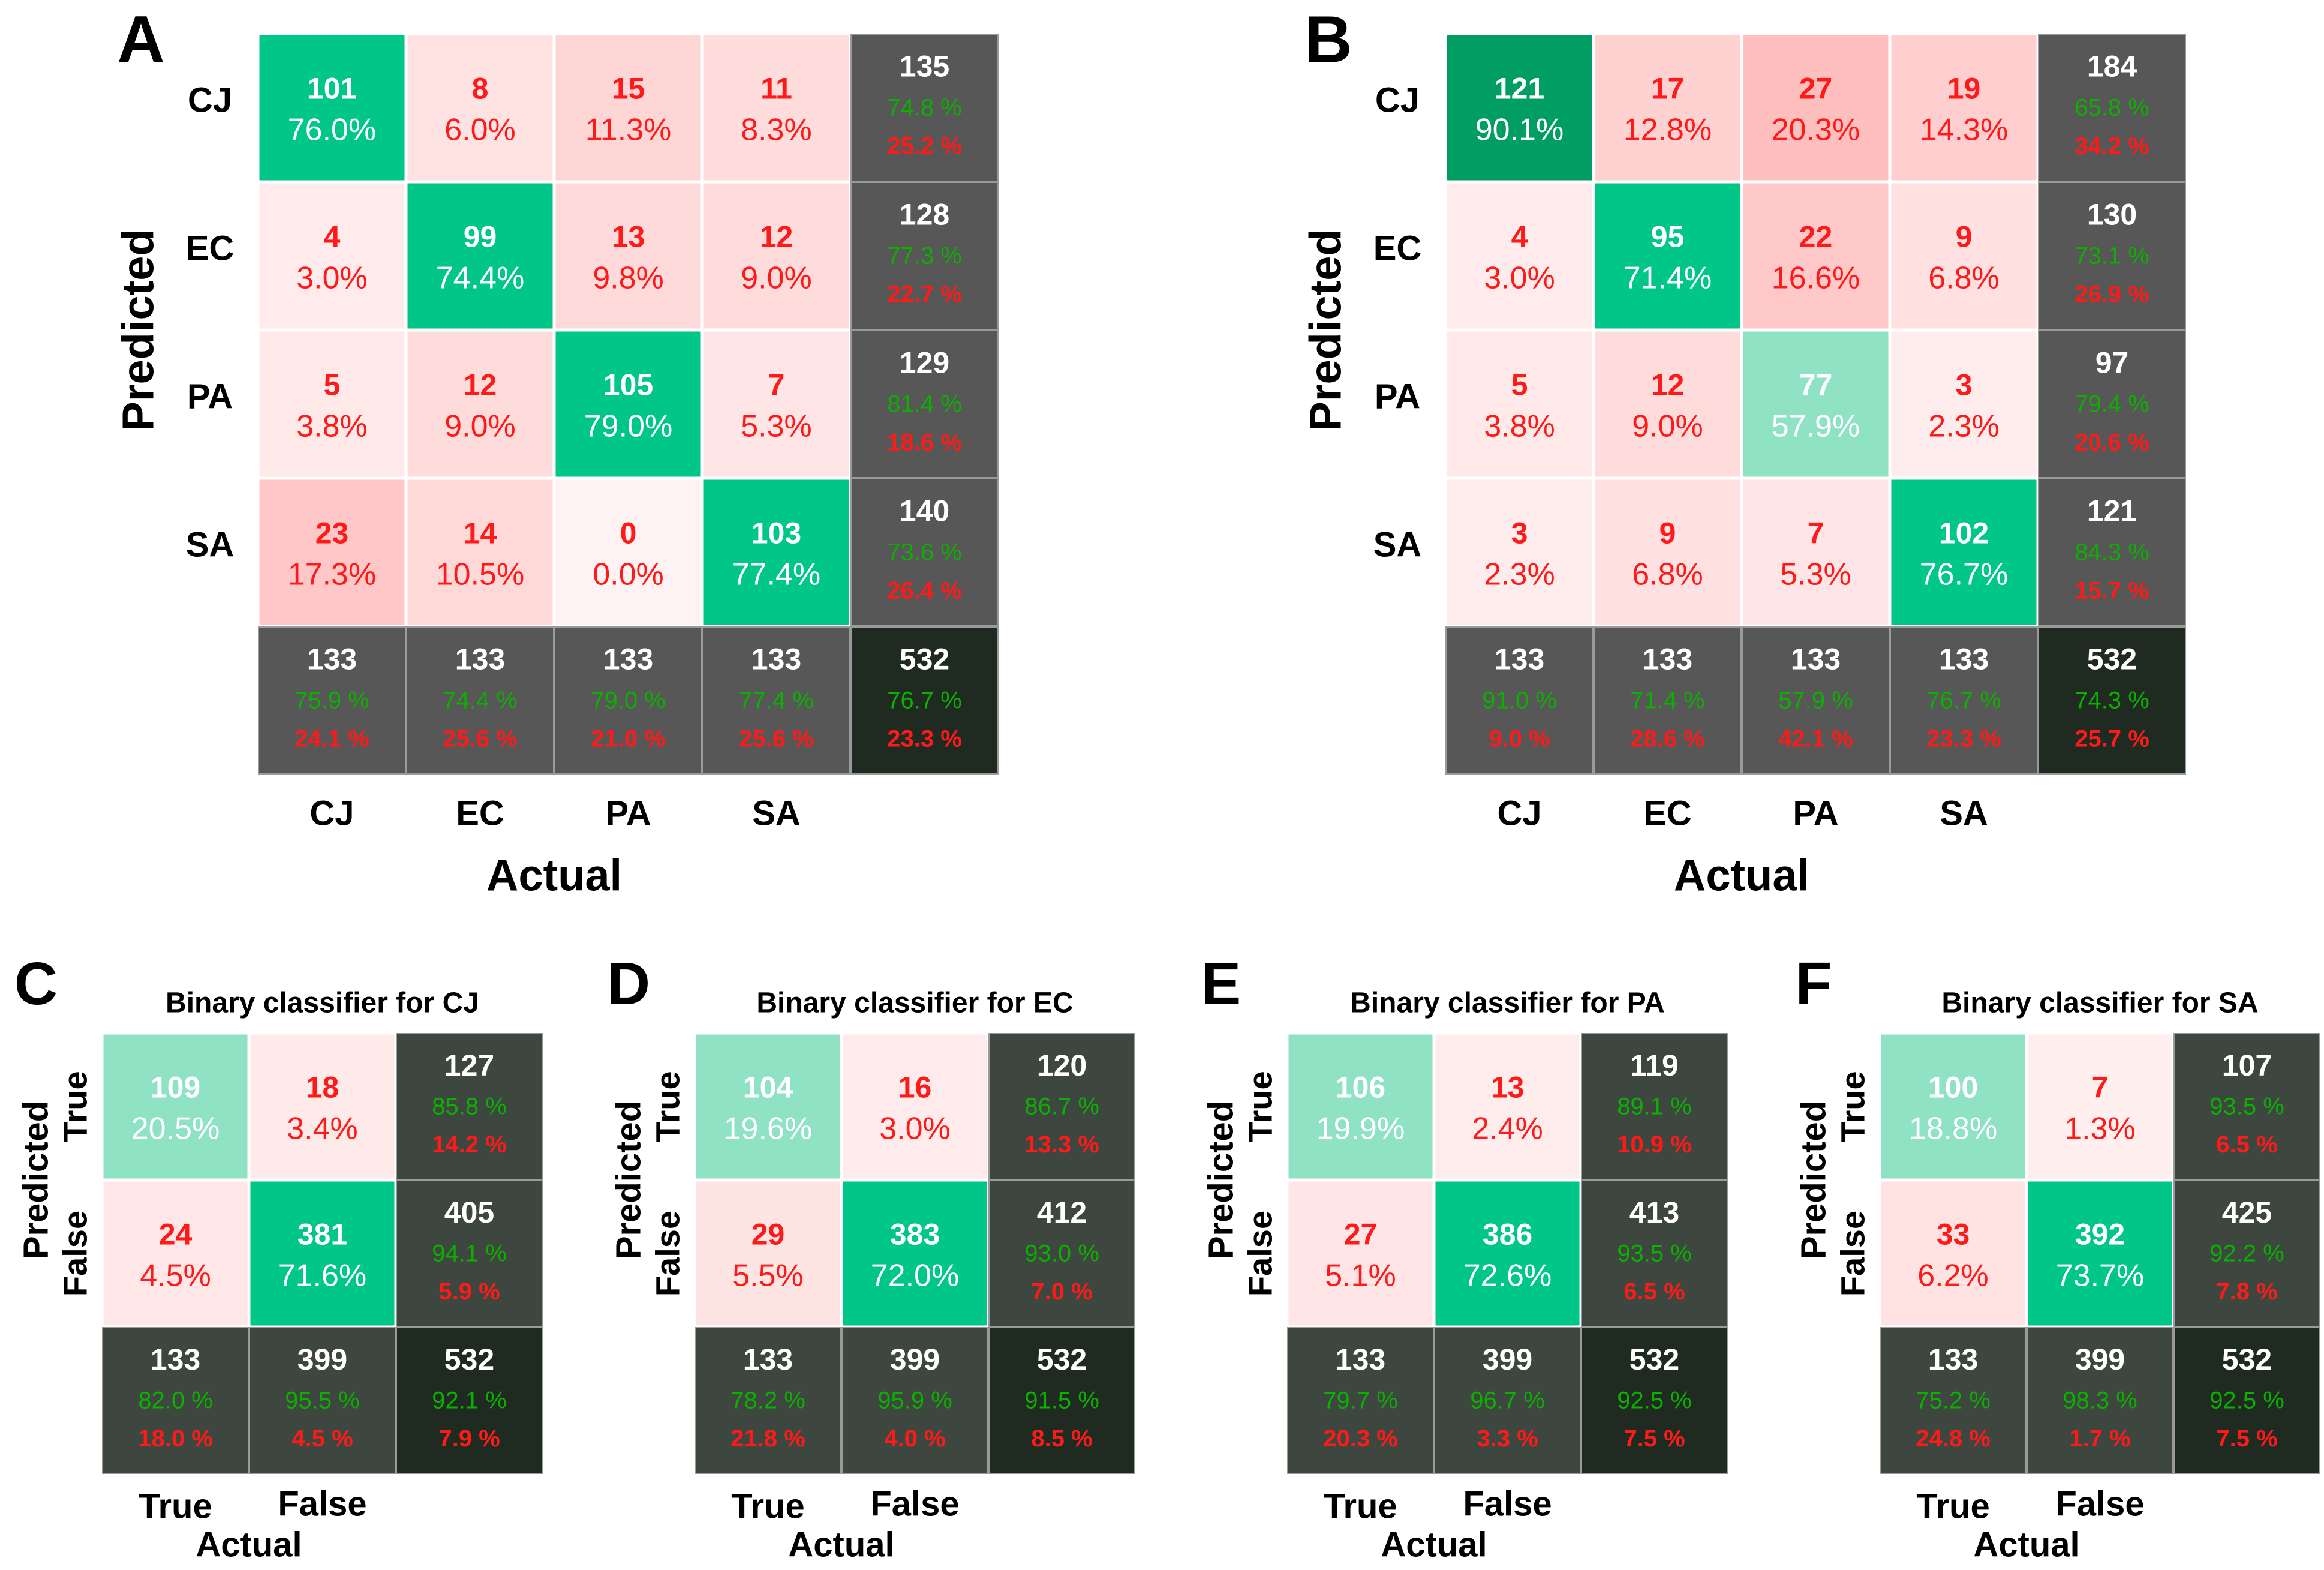 This screenshot has height=1570, width=2324. I want to click on col-label: False, so click(914, 1504).